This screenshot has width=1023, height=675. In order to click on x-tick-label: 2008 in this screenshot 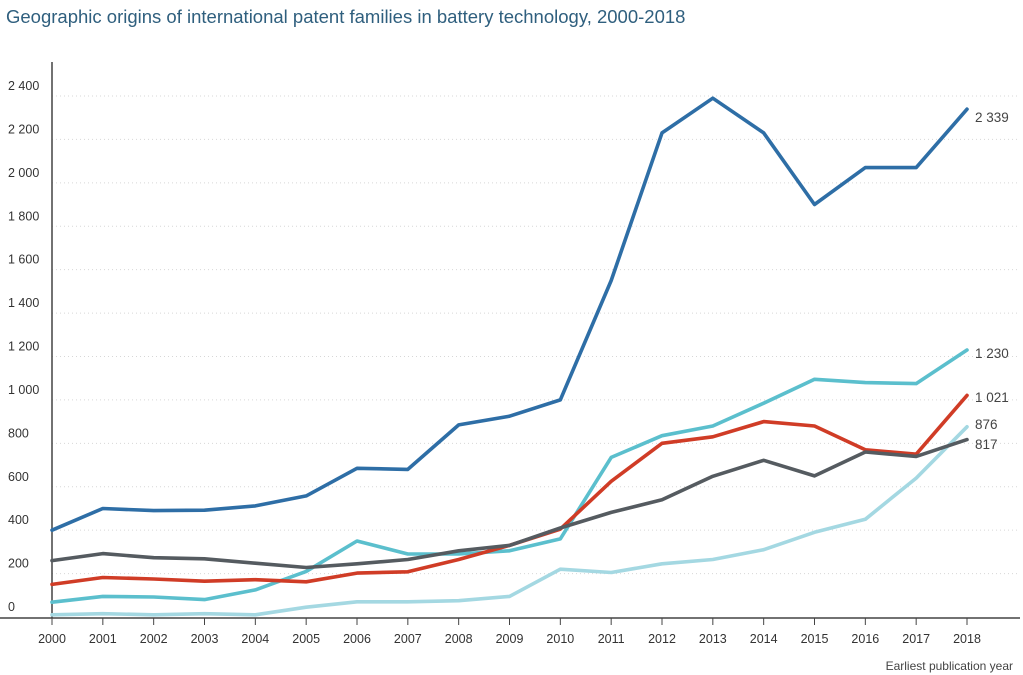, I will do `click(459, 639)`.